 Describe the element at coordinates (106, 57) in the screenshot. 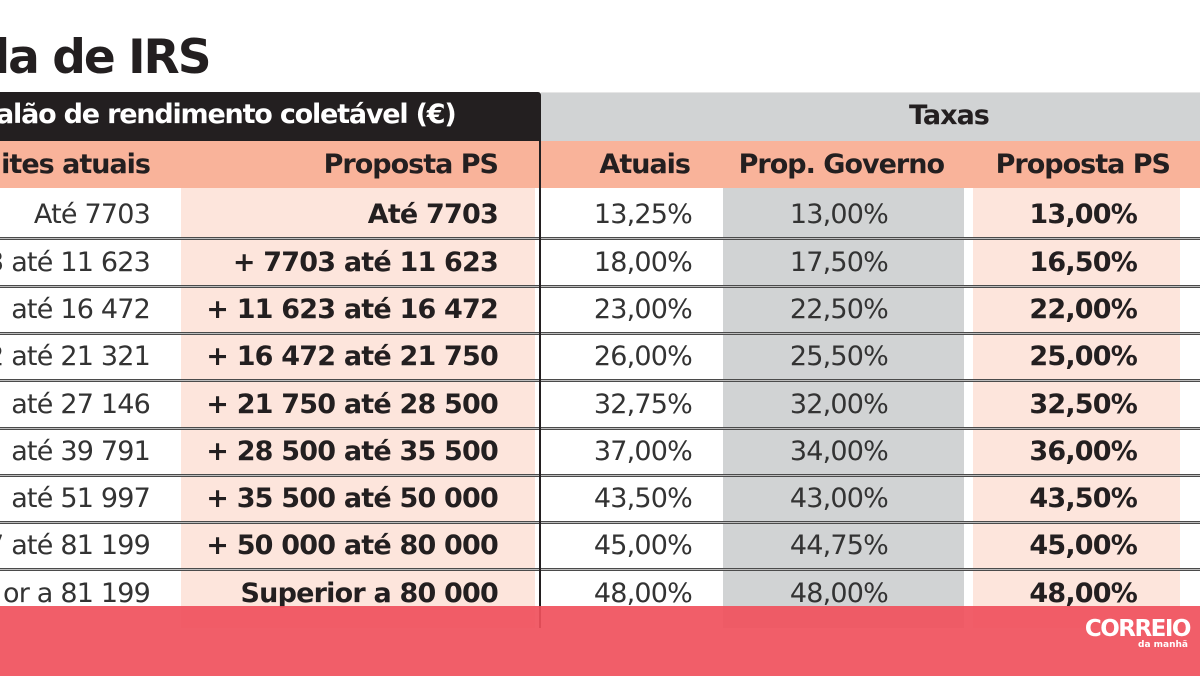

I see `page-title: la de IRS` at that location.